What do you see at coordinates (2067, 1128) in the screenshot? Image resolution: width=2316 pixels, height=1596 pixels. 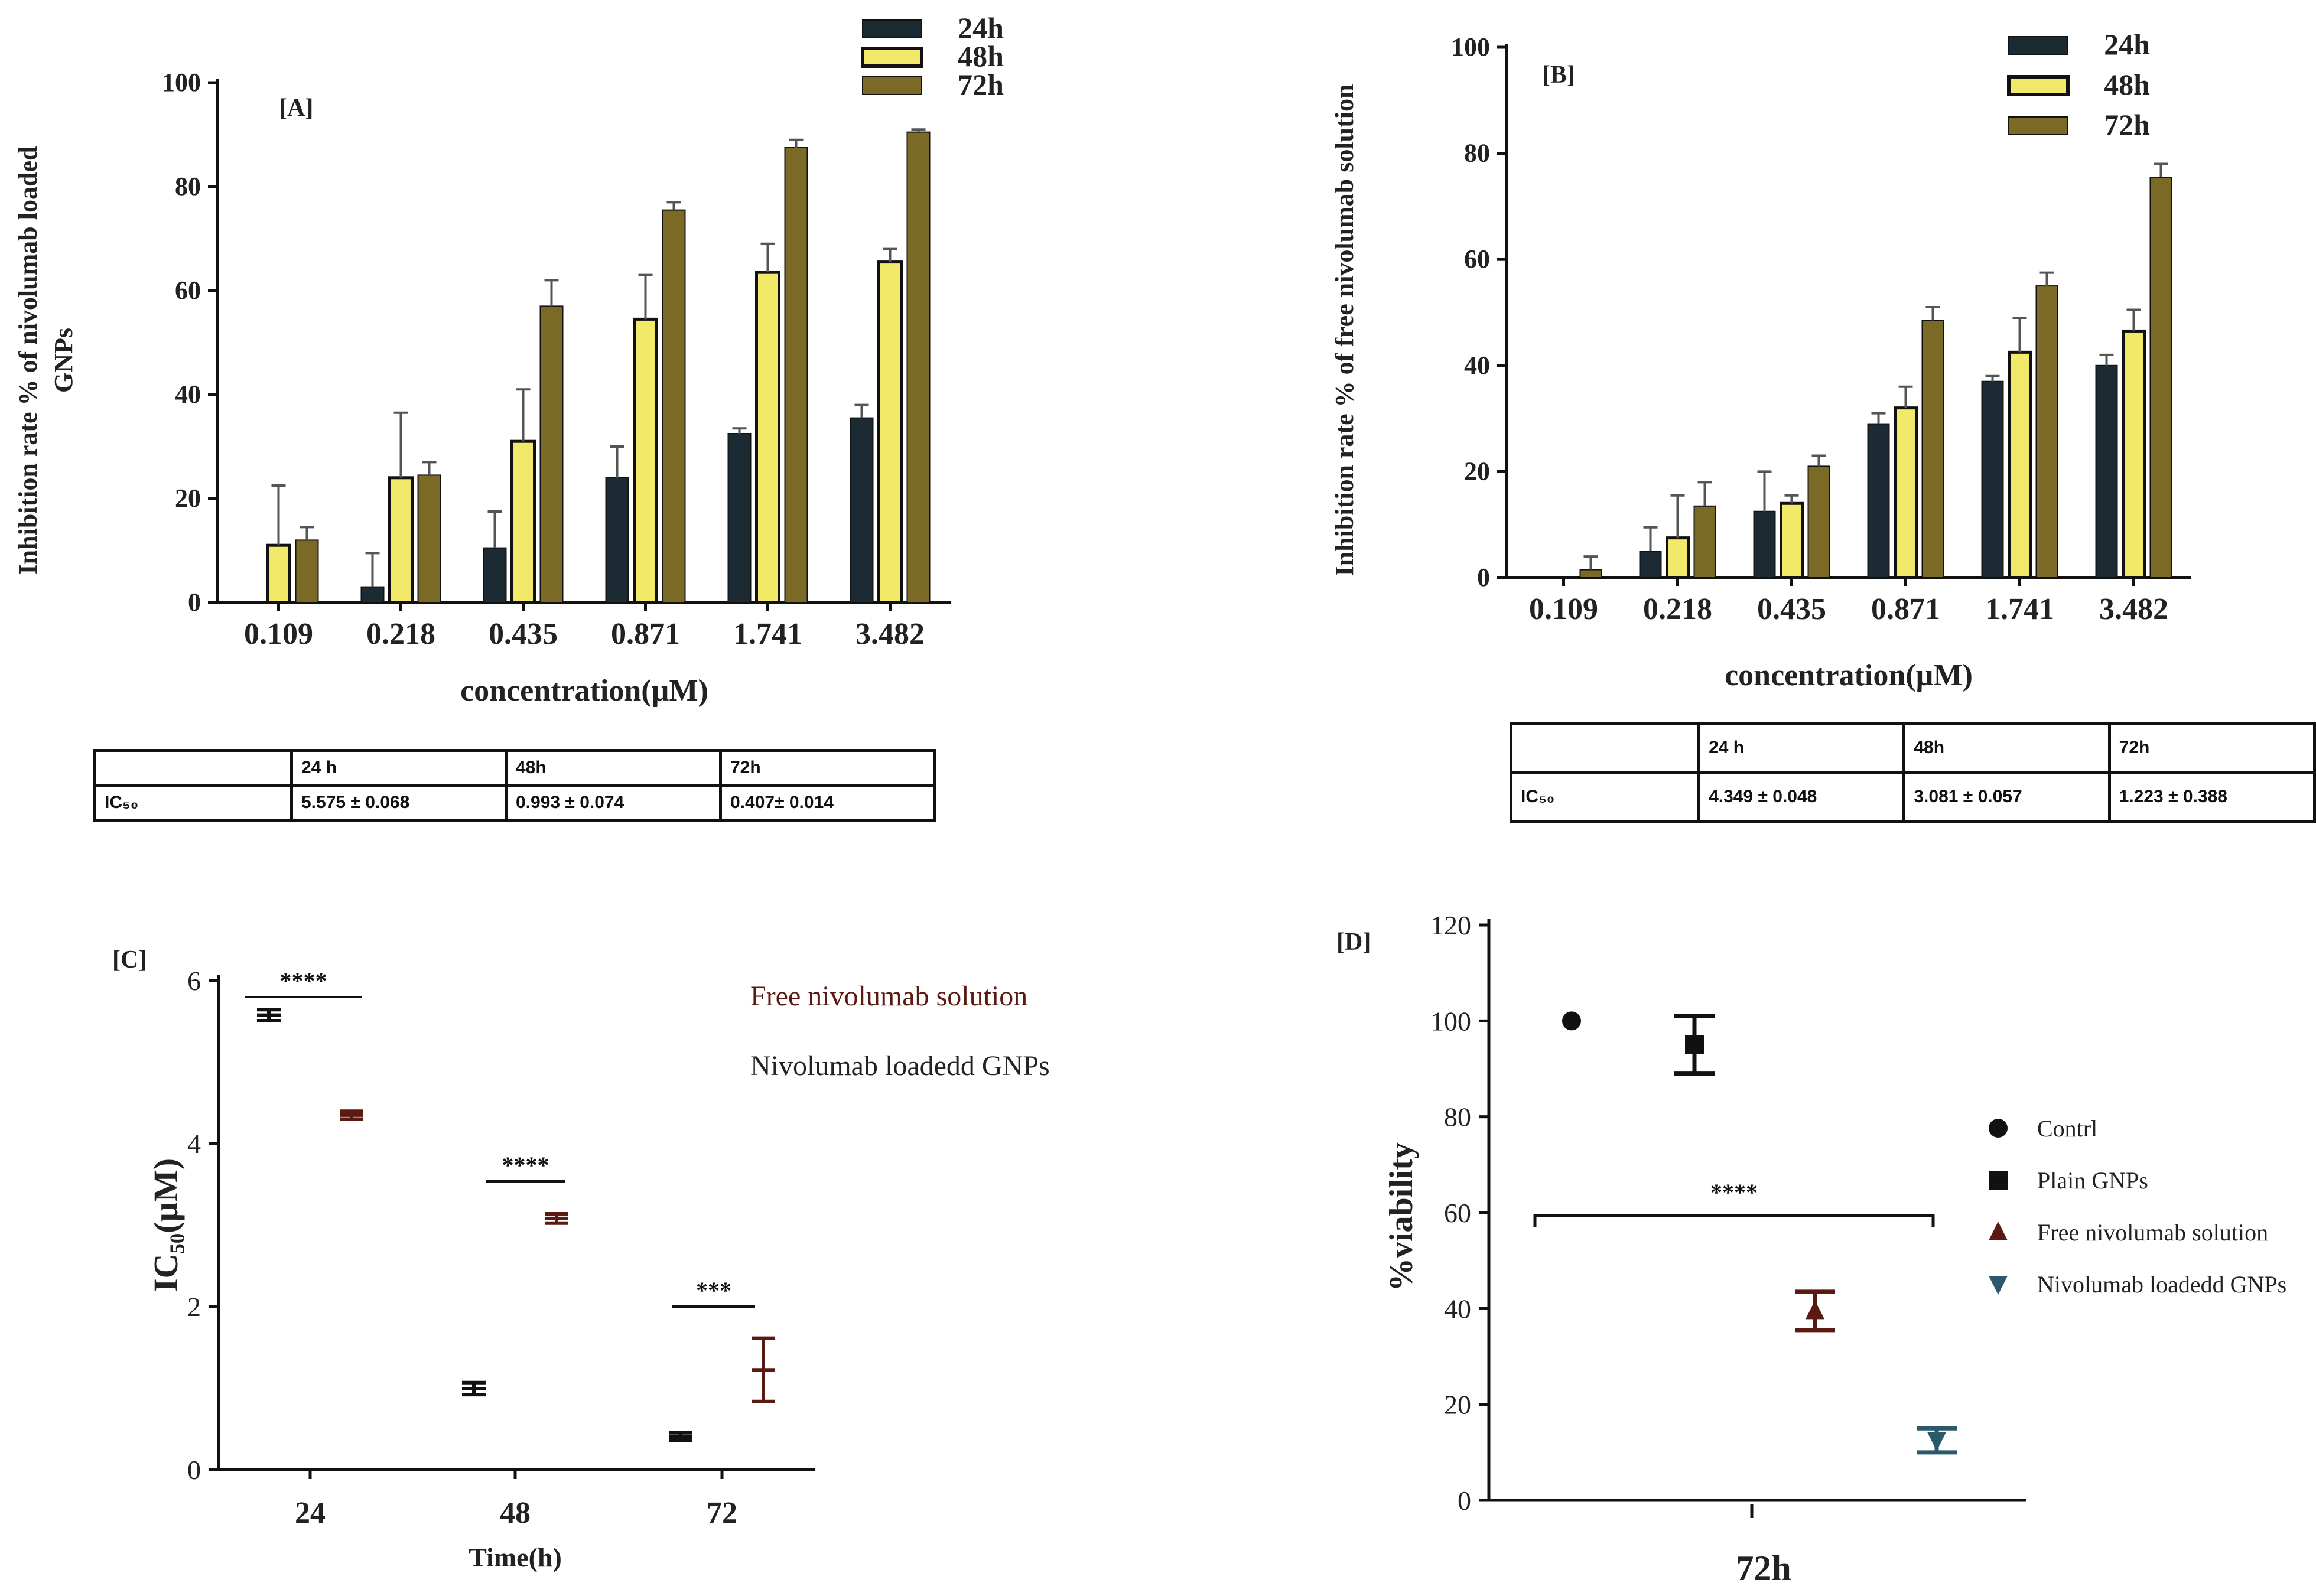 I see `legend-label-contrl: Contrl` at bounding box center [2067, 1128].